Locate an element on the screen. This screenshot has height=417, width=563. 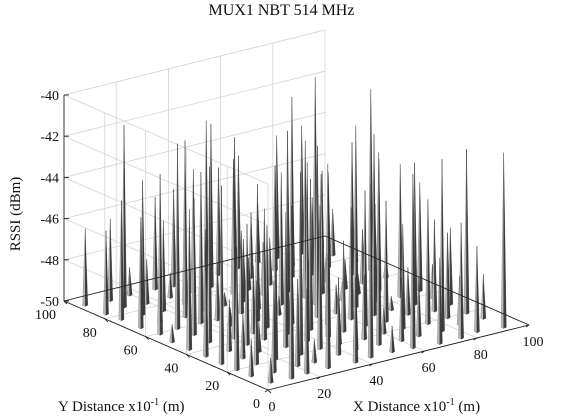
y-tick-label: 0 is located at coordinates (256, 404).